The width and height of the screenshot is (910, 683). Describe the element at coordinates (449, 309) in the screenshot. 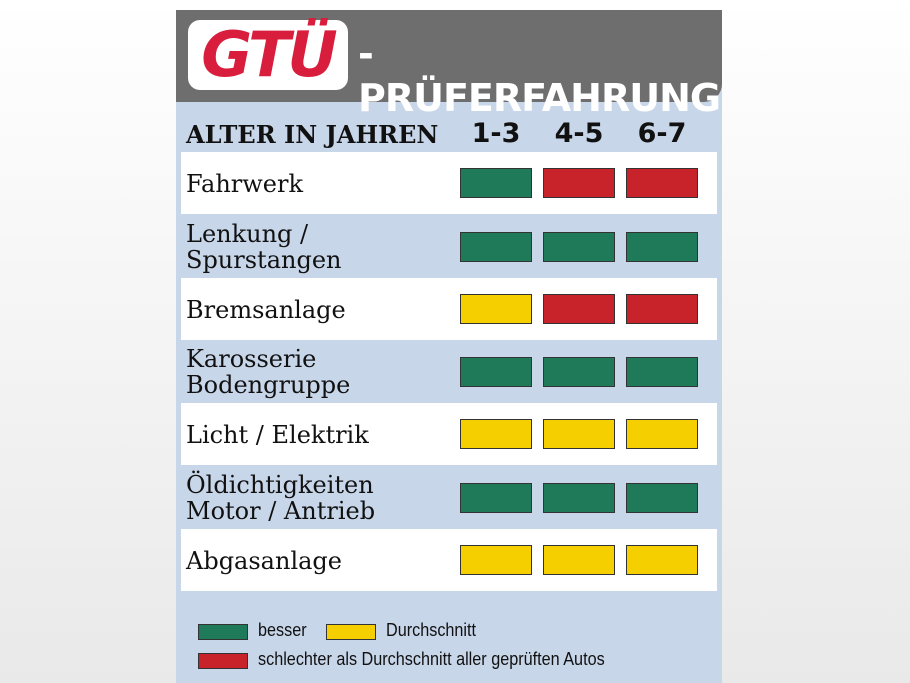

I see `table-row: Bremsanlage` at that location.